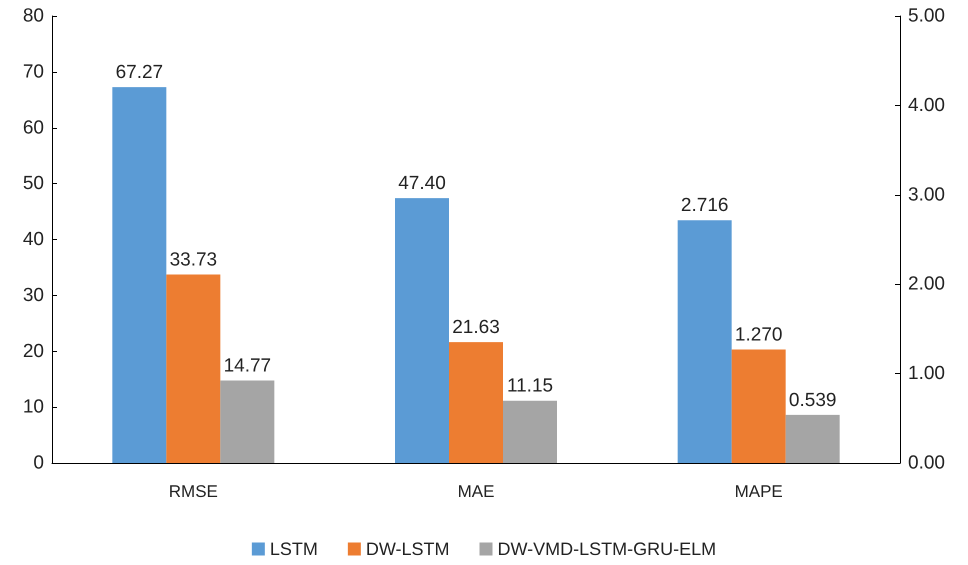 This screenshot has width=968, height=565. What do you see at coordinates (140, 73) in the screenshot?
I see `data-label: 67.27` at bounding box center [140, 73].